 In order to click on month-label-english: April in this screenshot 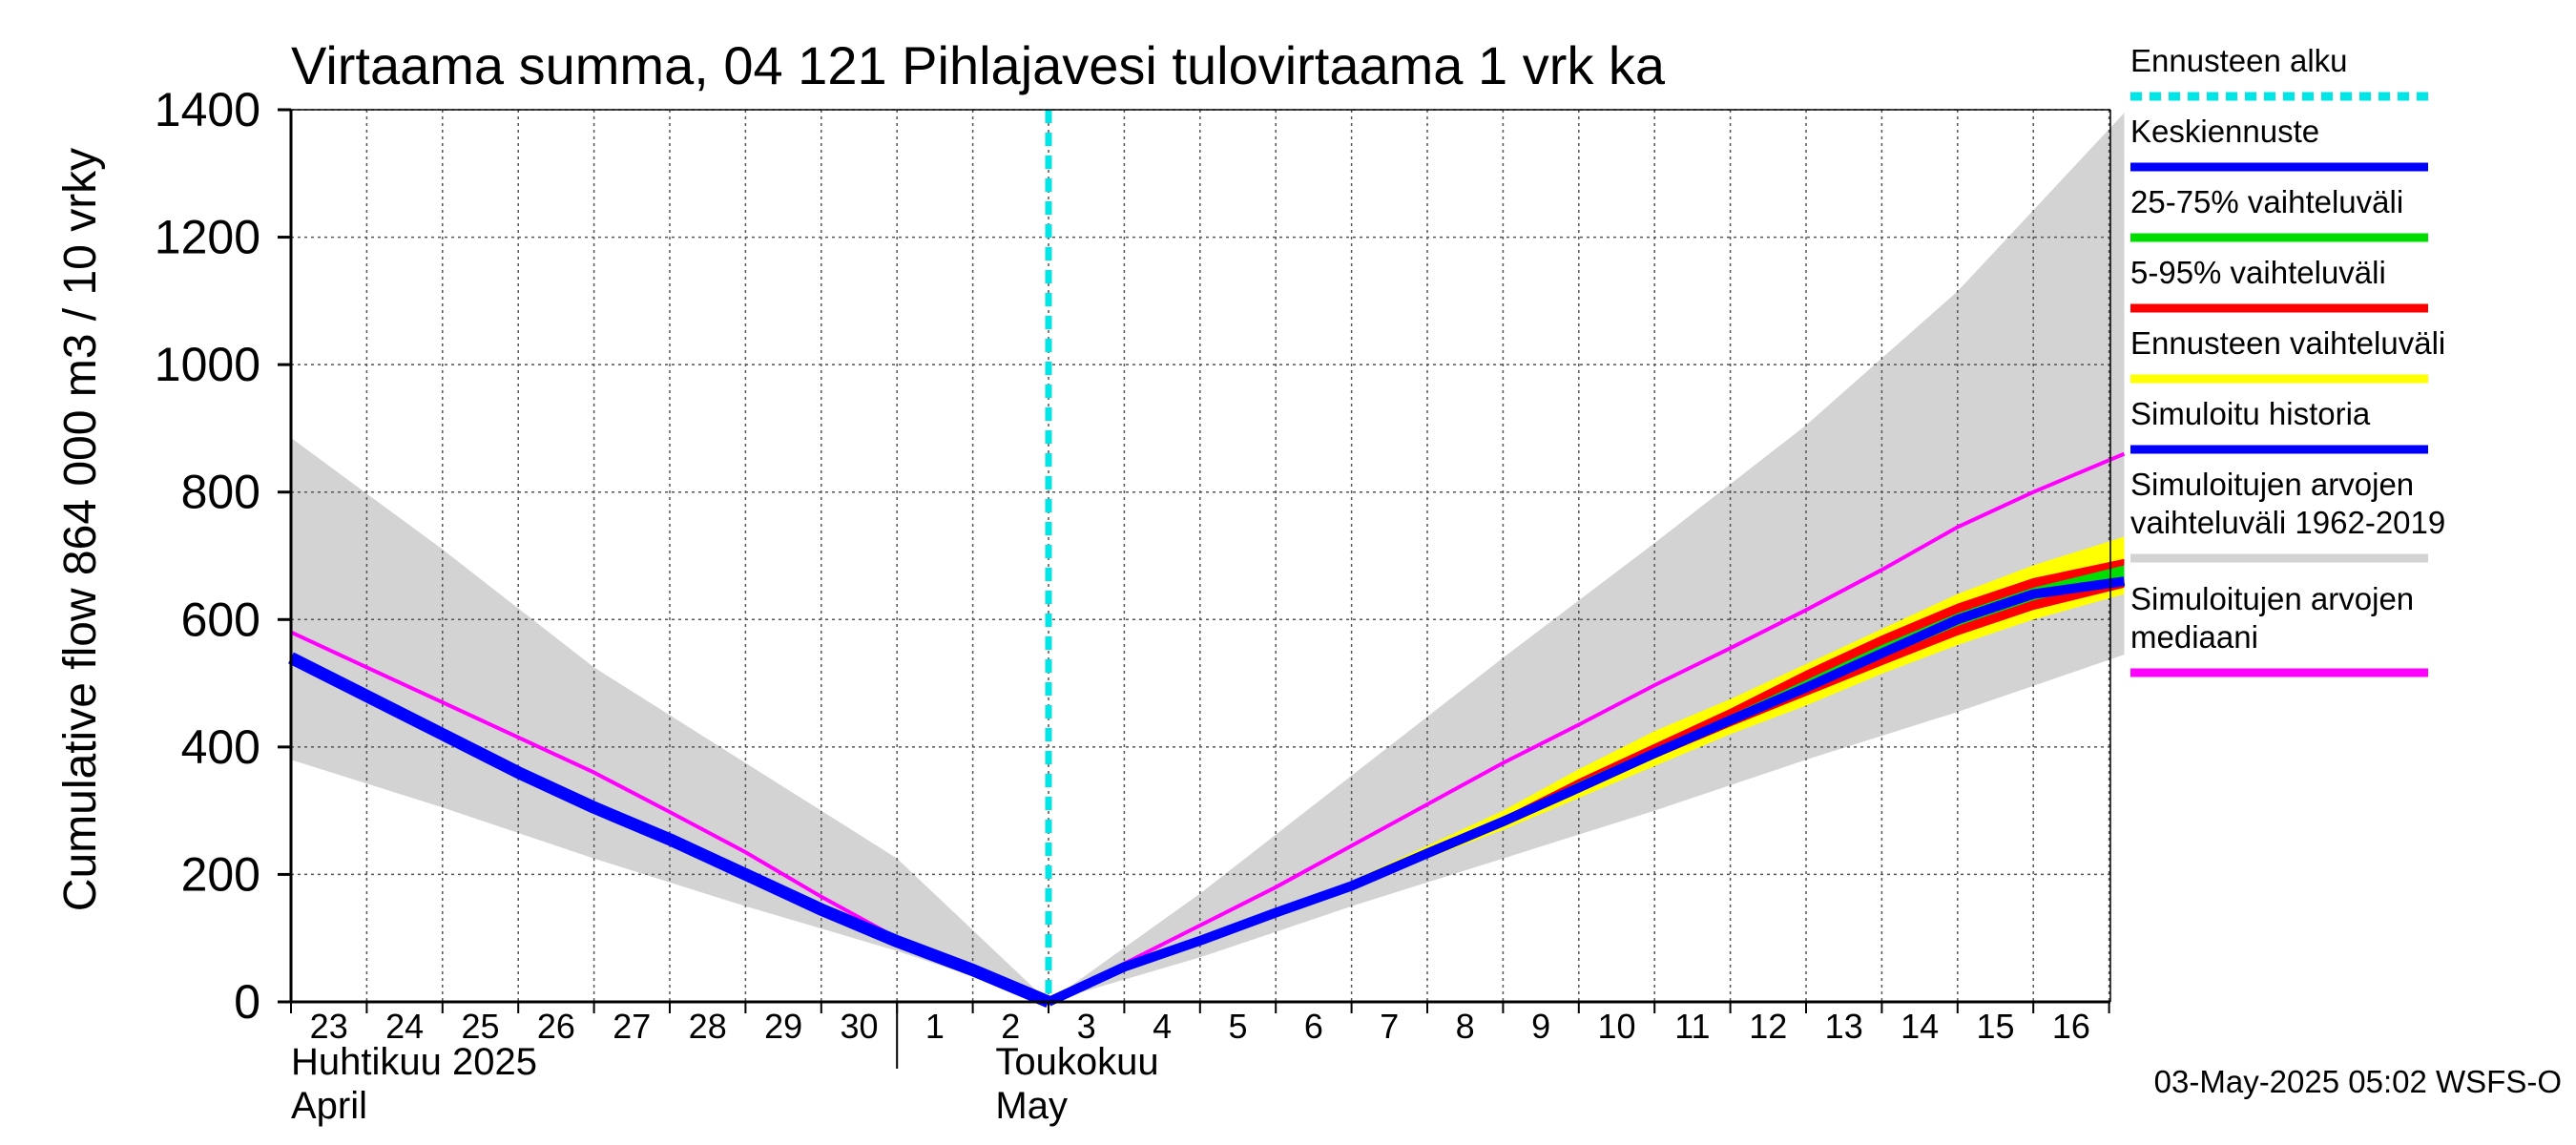, I will do `click(329, 1106)`.